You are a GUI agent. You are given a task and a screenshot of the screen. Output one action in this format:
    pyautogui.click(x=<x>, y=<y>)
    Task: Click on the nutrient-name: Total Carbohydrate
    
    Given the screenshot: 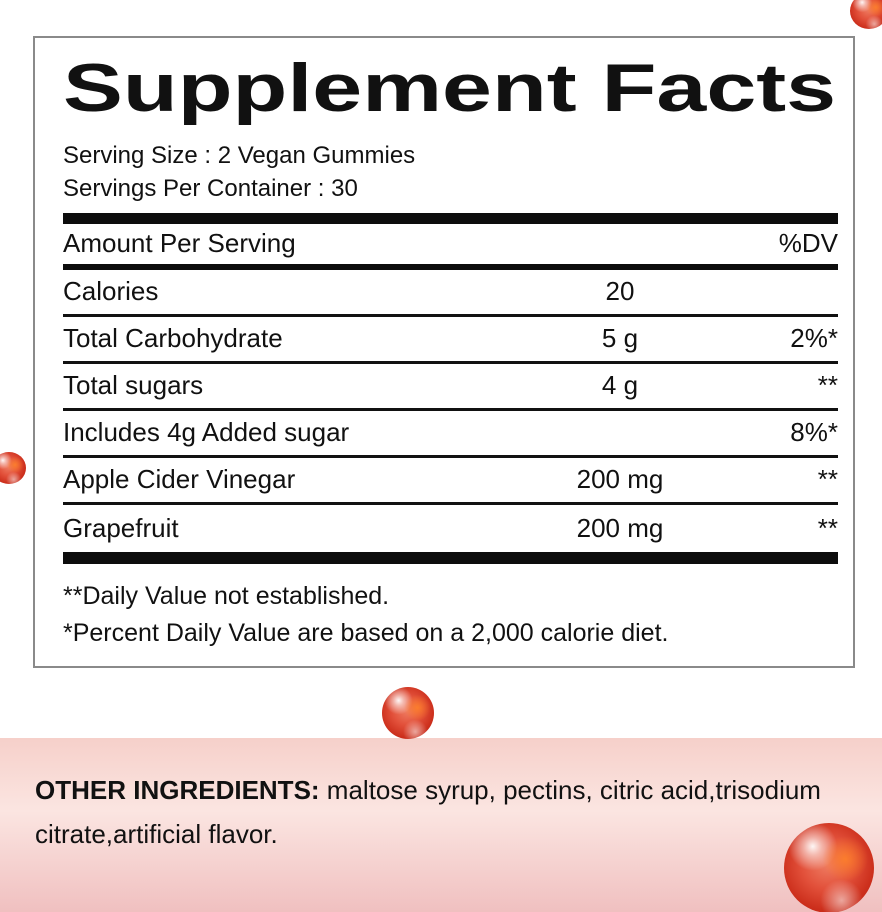 What is the action you would take?
    pyautogui.click(x=173, y=338)
    